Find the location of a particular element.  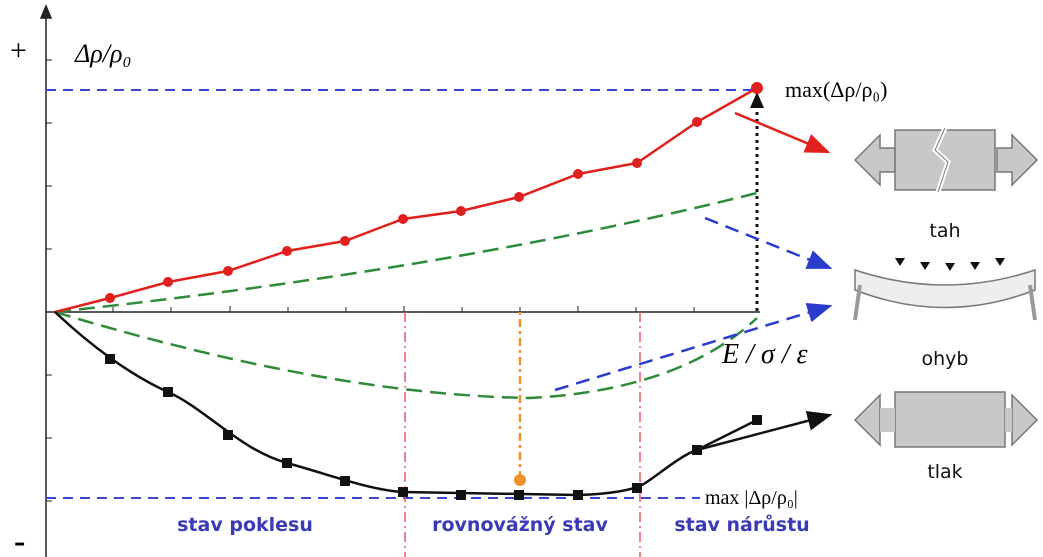

max-top-label: max(Δρ/ρ₀) is located at coordinates (836, 89).